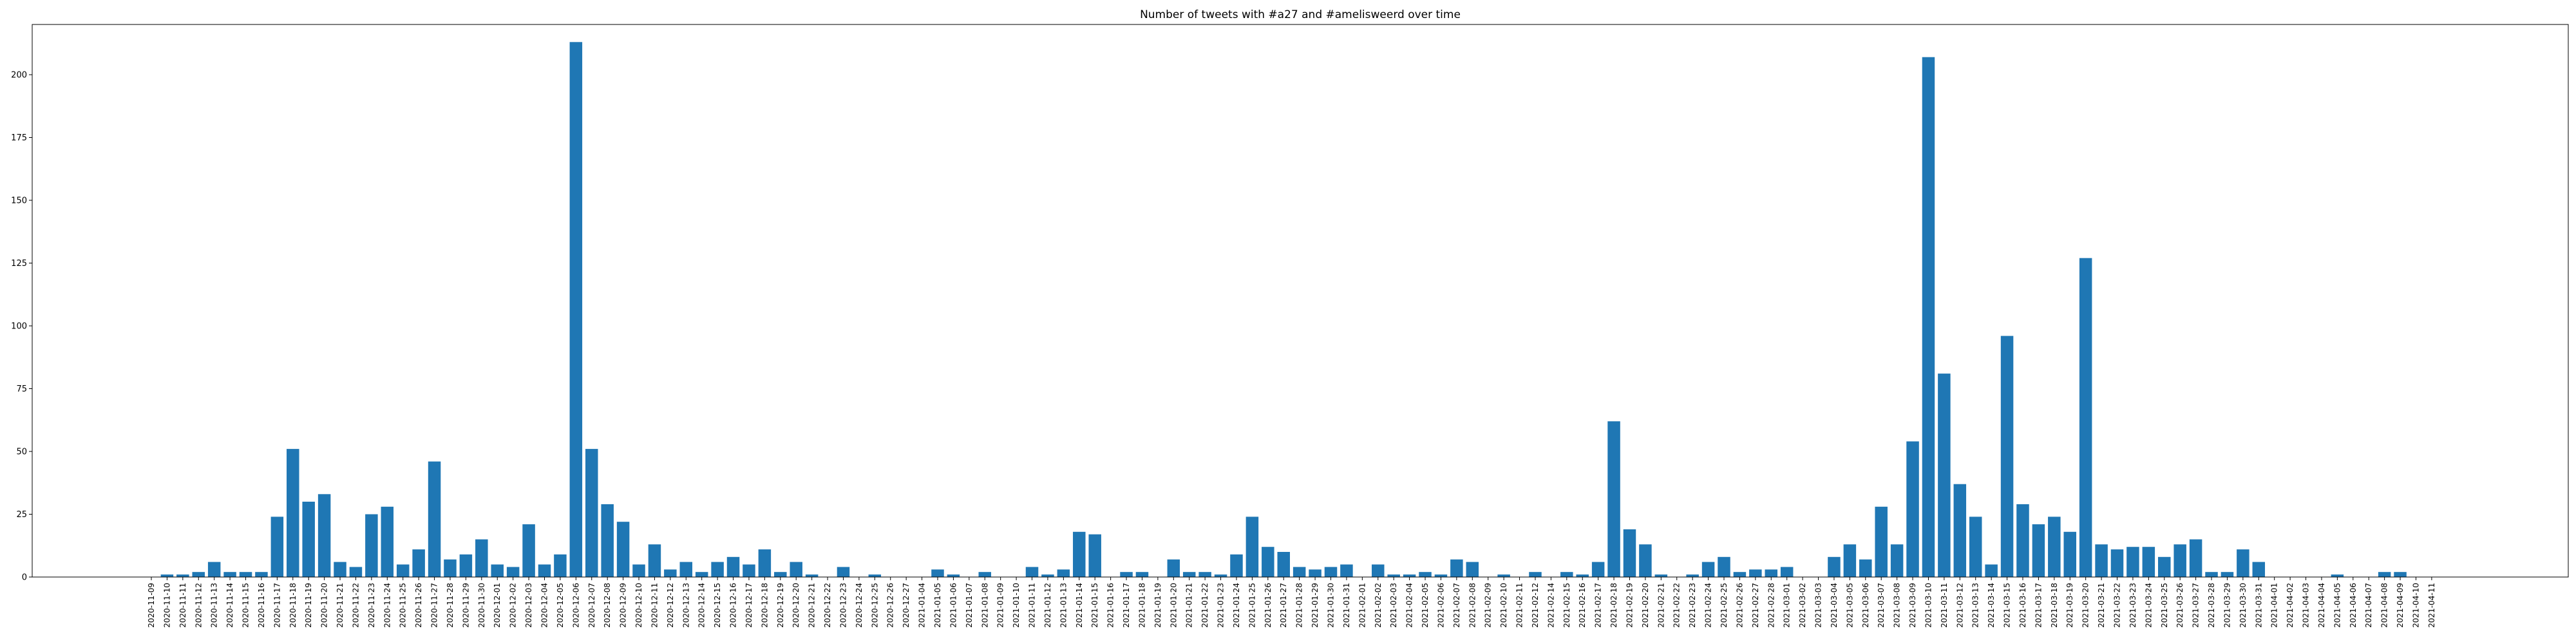 The image size is (2576, 644). Describe the element at coordinates (2337, 605) in the screenshot. I see `x-tick-label: 2021-04-05` at that location.